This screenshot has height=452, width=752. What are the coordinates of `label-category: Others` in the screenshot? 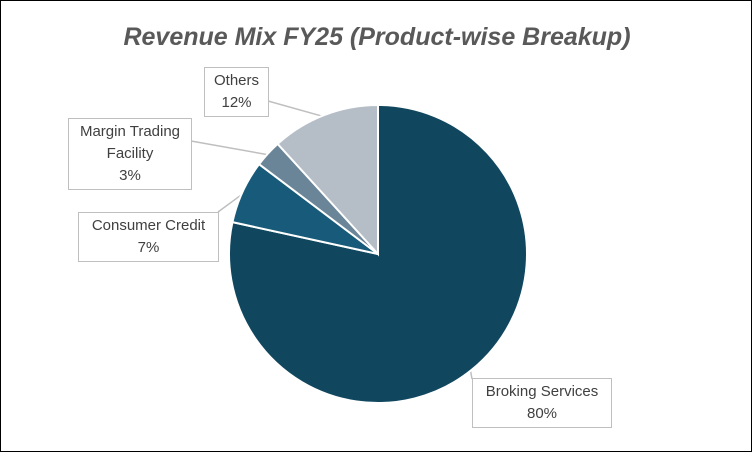 It's located at (236, 80).